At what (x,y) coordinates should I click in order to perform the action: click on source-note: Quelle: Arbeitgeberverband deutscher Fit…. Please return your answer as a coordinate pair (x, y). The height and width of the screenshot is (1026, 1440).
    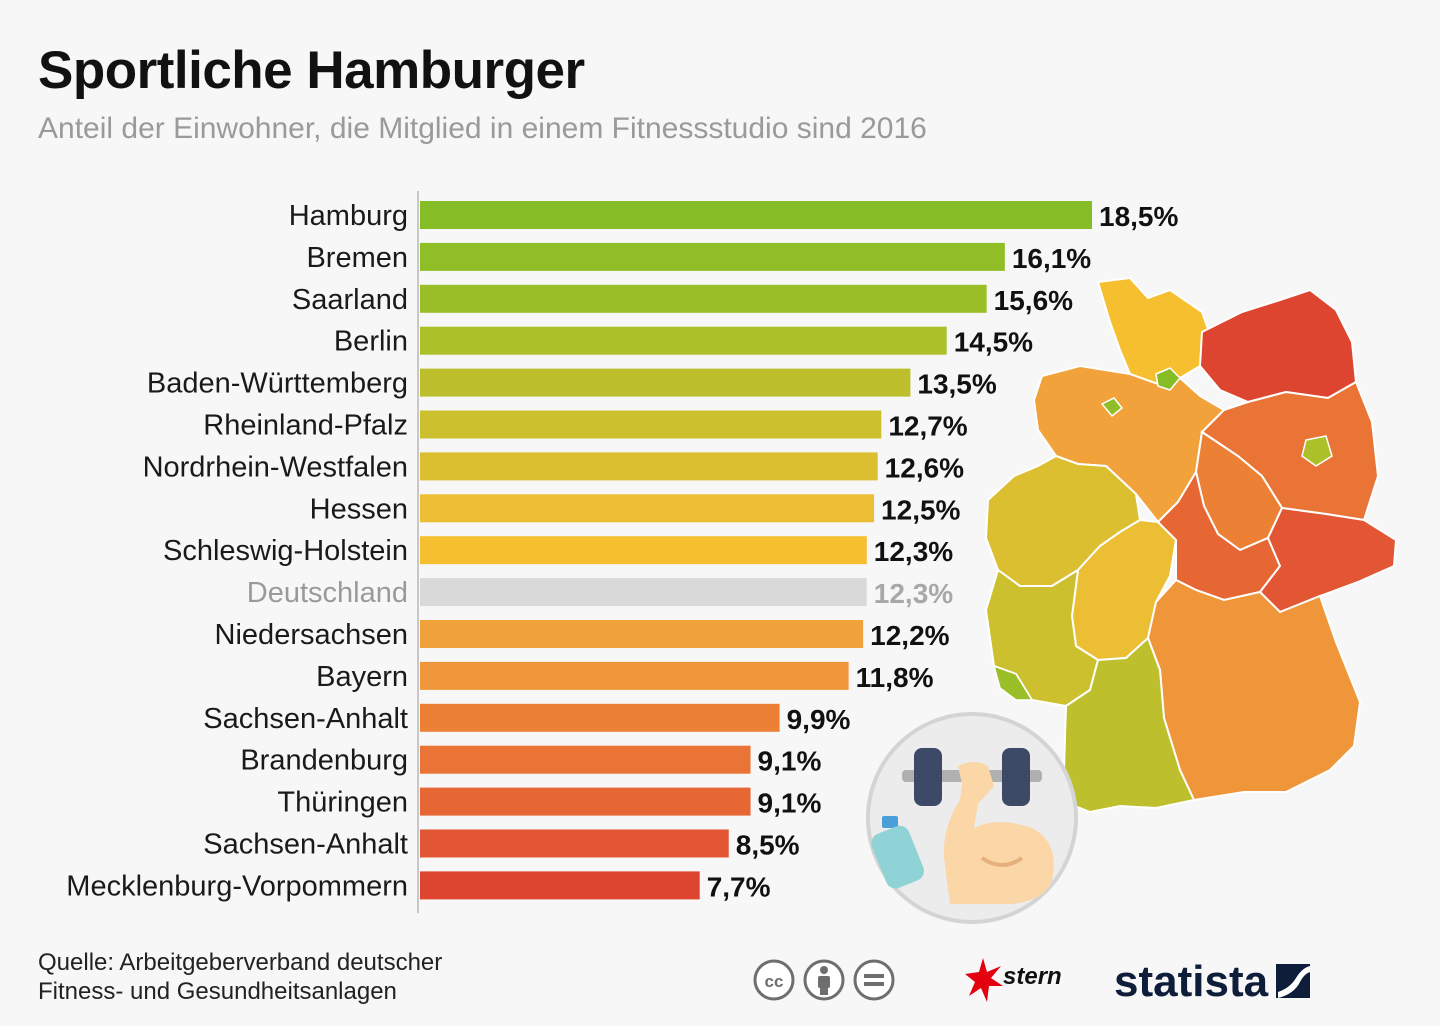
    Looking at the image, I should click on (240, 977).